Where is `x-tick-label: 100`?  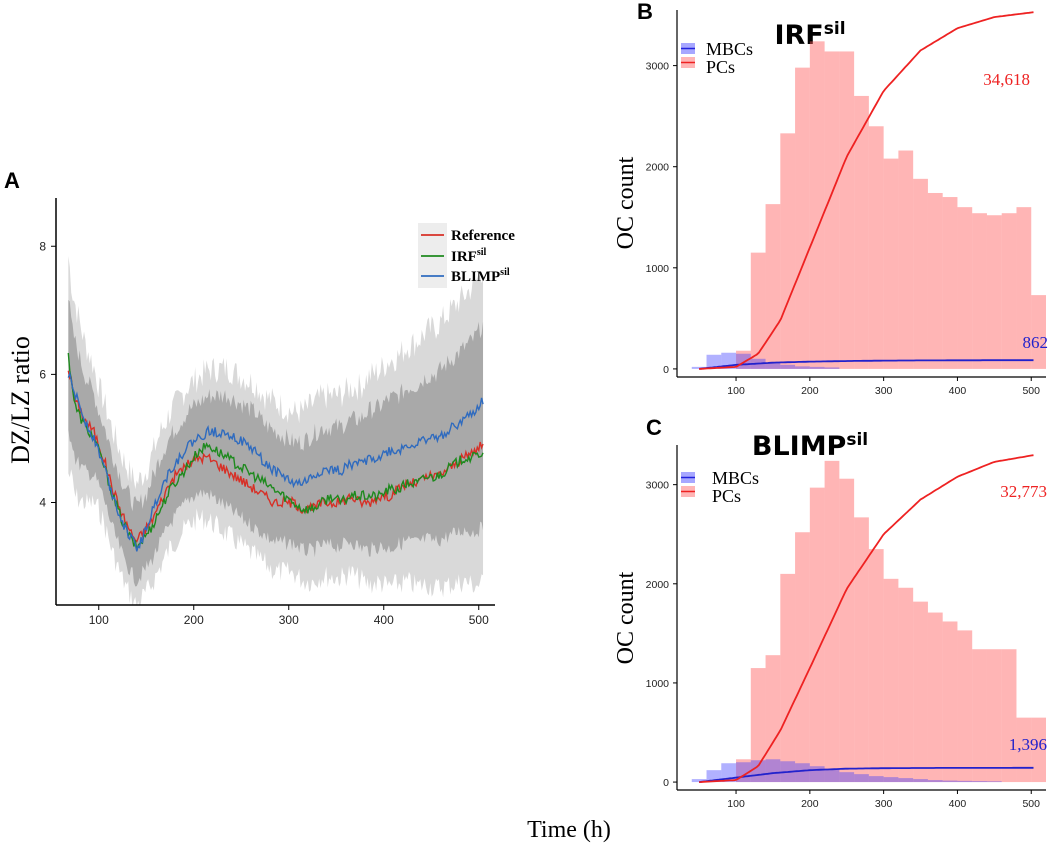
x-tick-label: 100 is located at coordinates (99, 620).